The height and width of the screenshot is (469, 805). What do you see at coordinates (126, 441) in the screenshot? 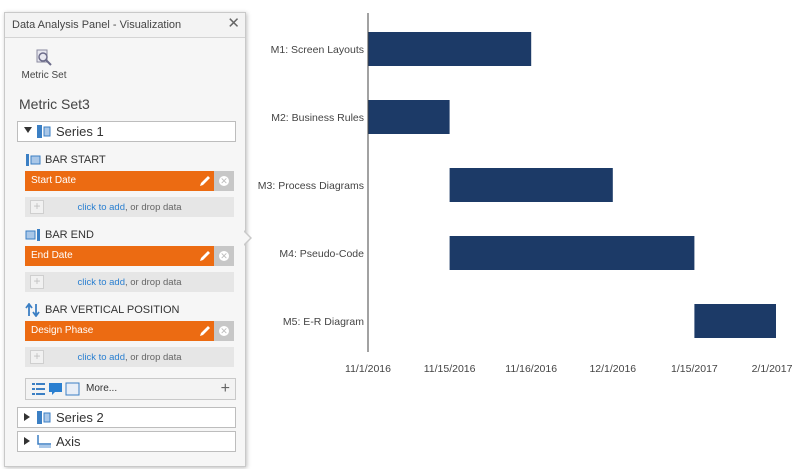
I see `axis-header: Axis` at bounding box center [126, 441].